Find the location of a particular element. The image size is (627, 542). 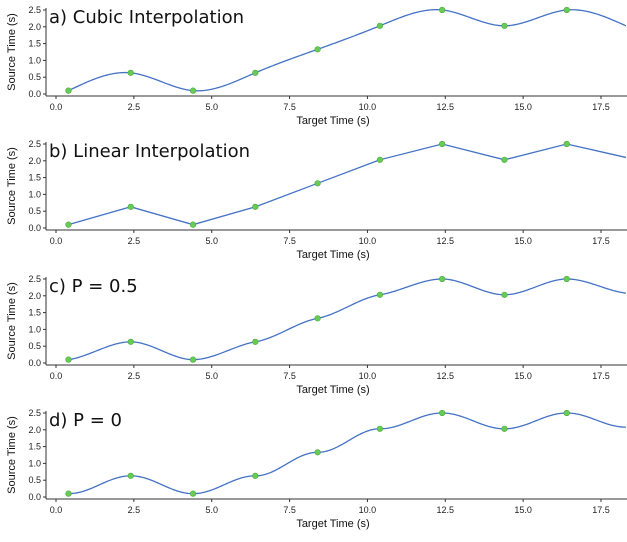

panel-title: c) P = 0.5 is located at coordinates (93, 286).